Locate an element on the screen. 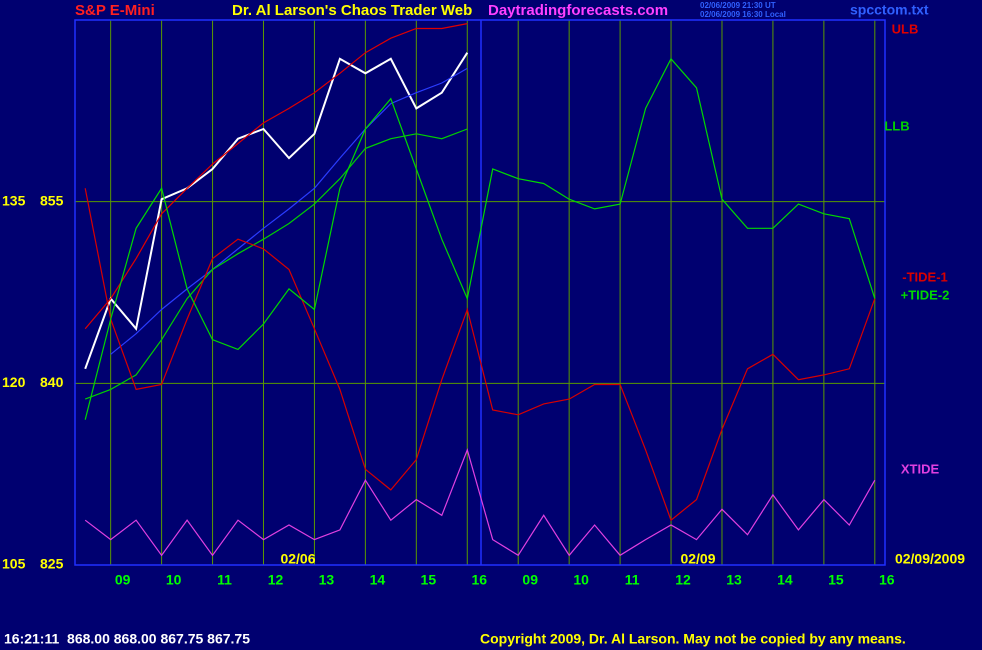  y-tick-label: 825 is located at coordinates (52, 564).